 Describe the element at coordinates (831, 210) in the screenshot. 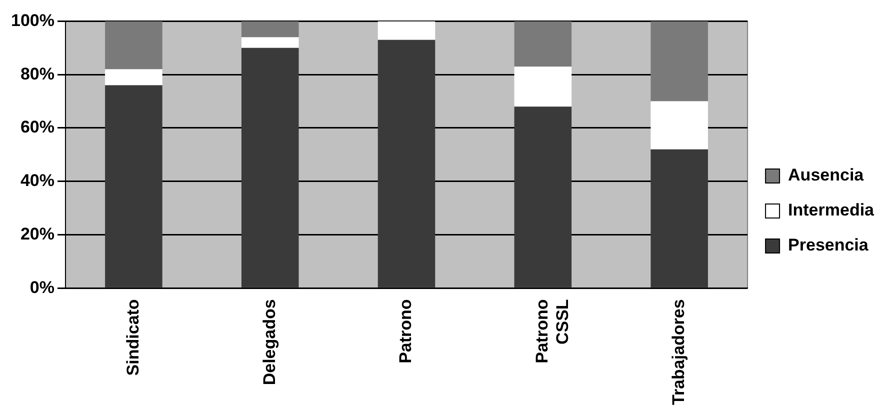

I see `legend-label: Intermedia` at that location.